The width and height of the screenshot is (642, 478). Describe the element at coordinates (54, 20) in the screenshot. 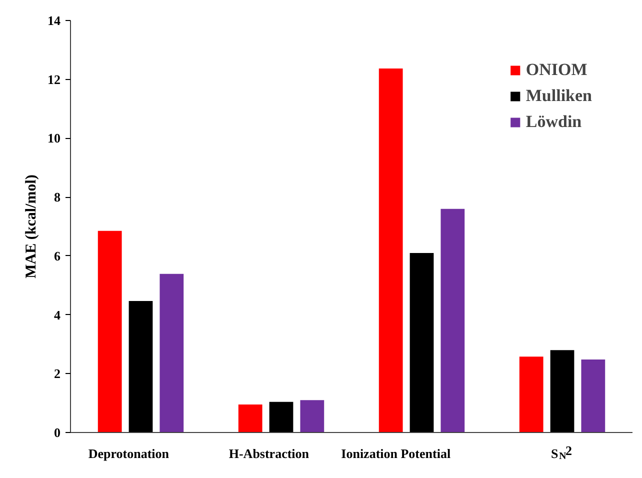

I see `y-tick-label: 14` at that location.